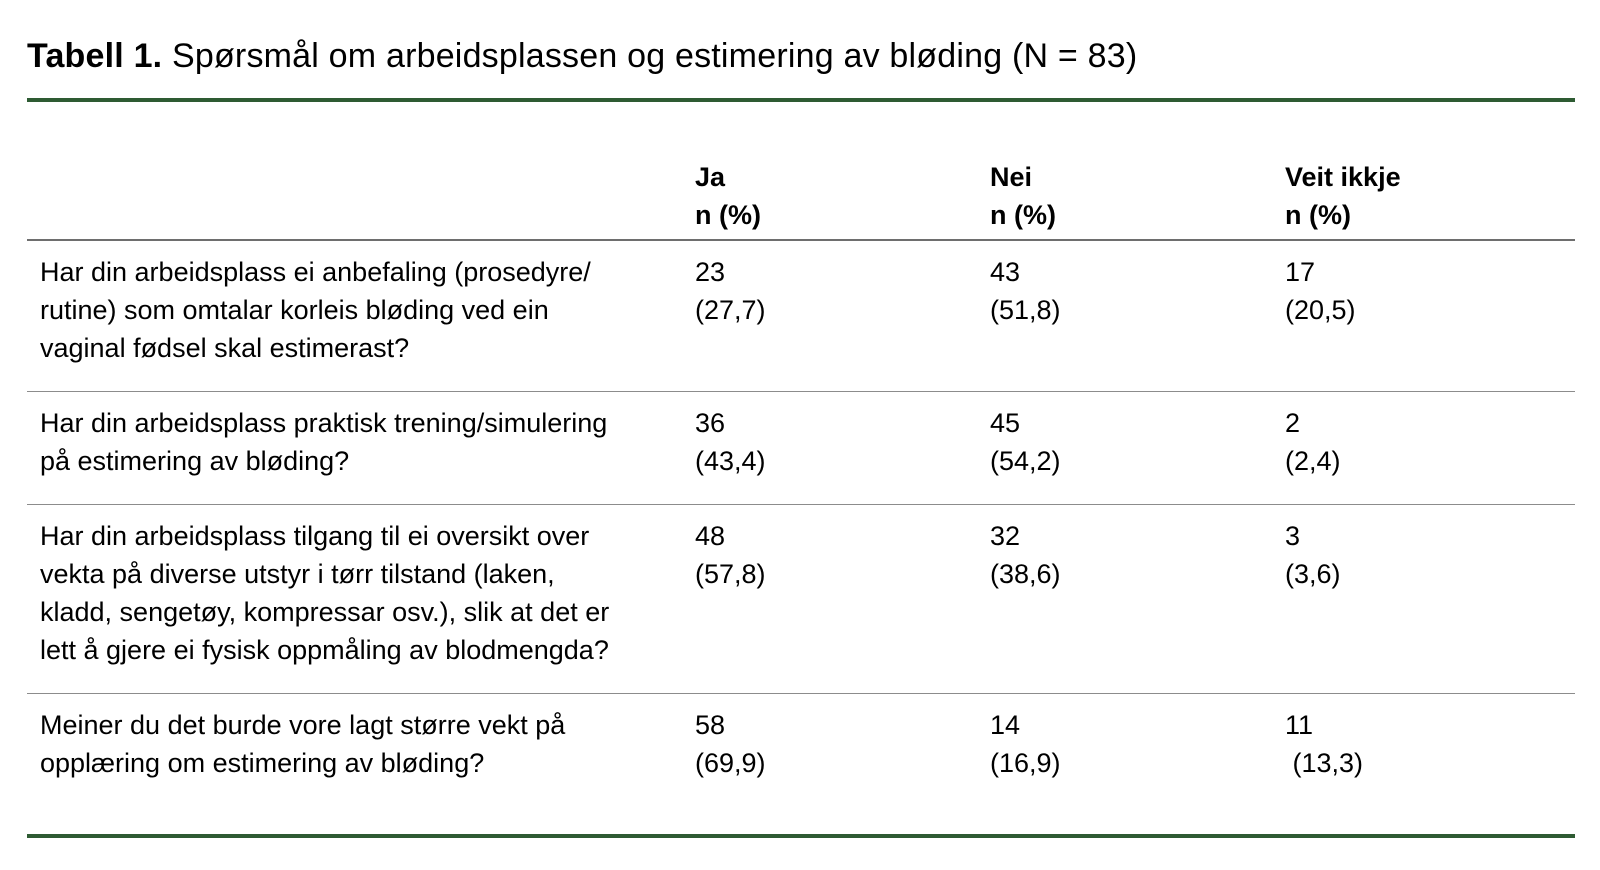 The width and height of the screenshot is (1600, 870). I want to click on value-n: 45, so click(1005, 423).